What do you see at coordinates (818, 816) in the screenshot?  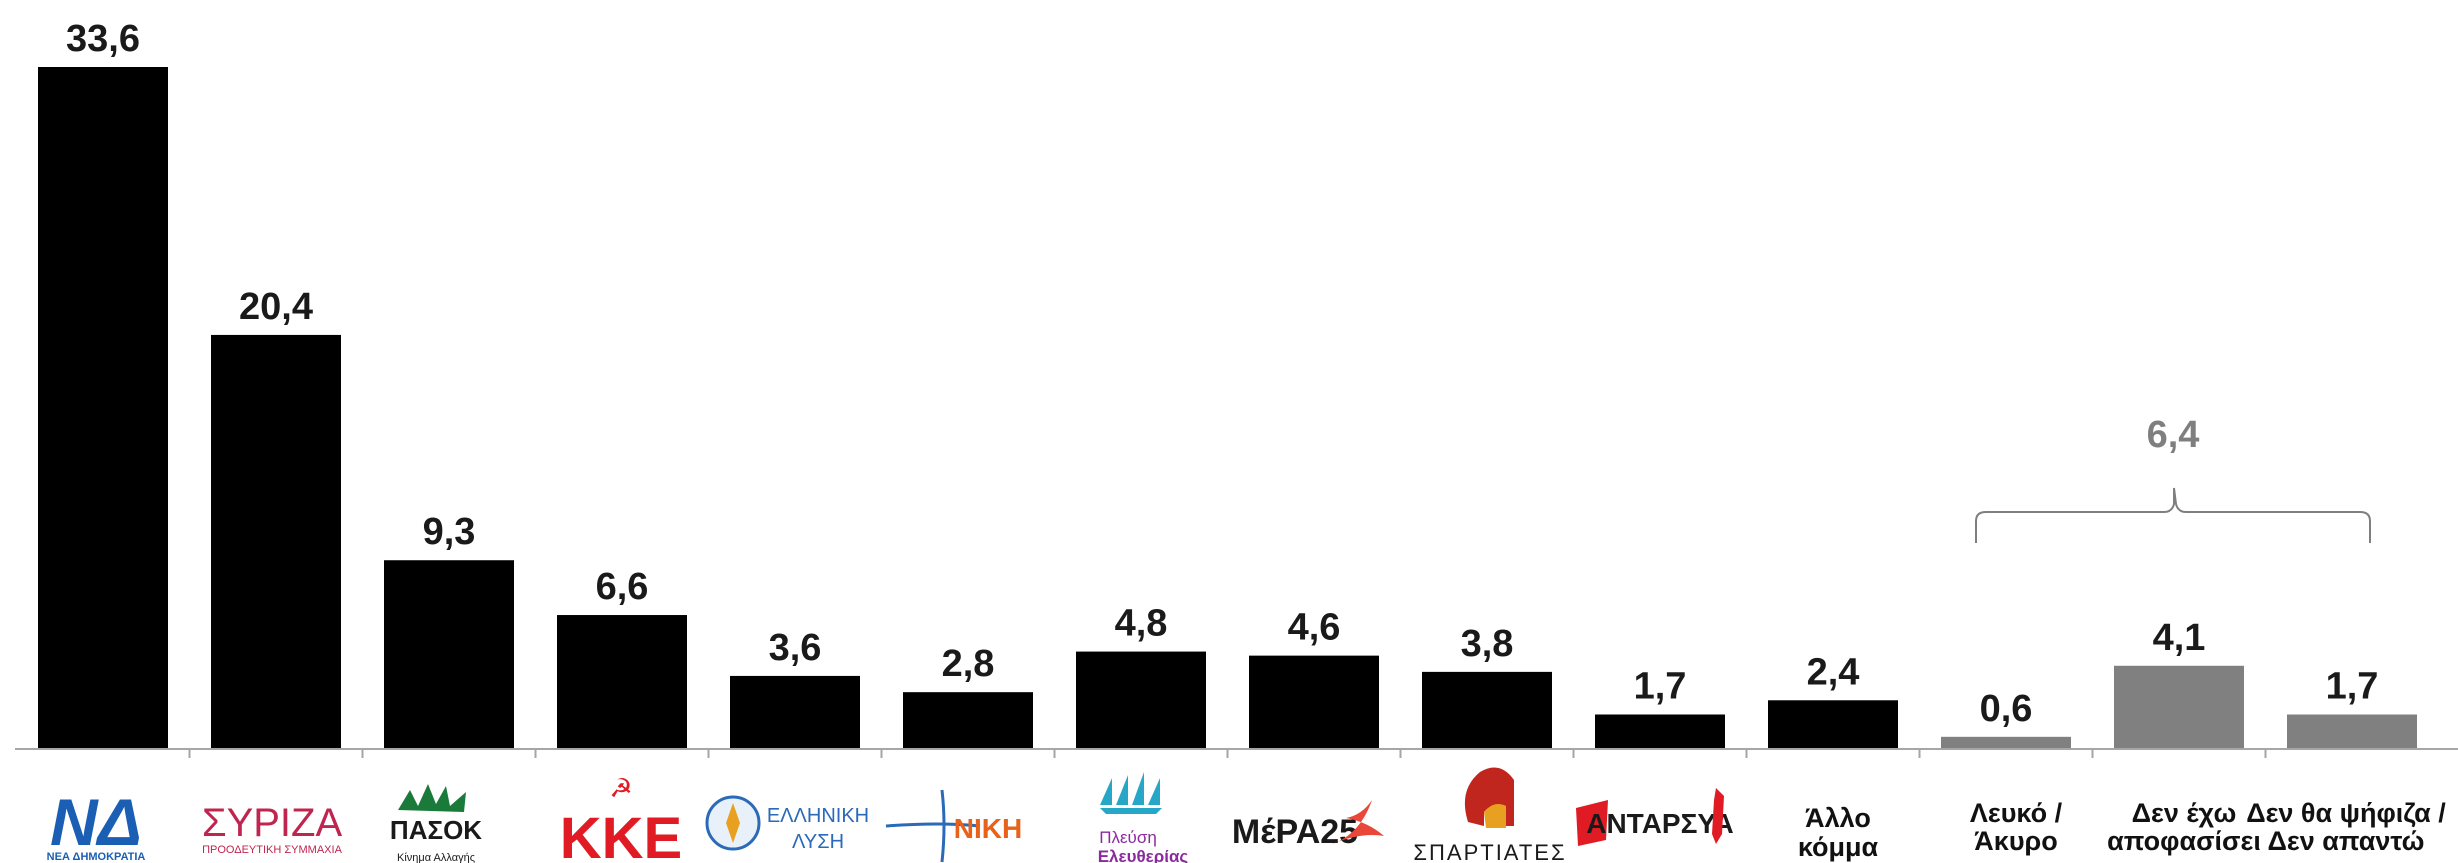 I see `logo-elliniki-lysi-line1: ΕΛΛΗΝΙΚΗ` at bounding box center [818, 816].